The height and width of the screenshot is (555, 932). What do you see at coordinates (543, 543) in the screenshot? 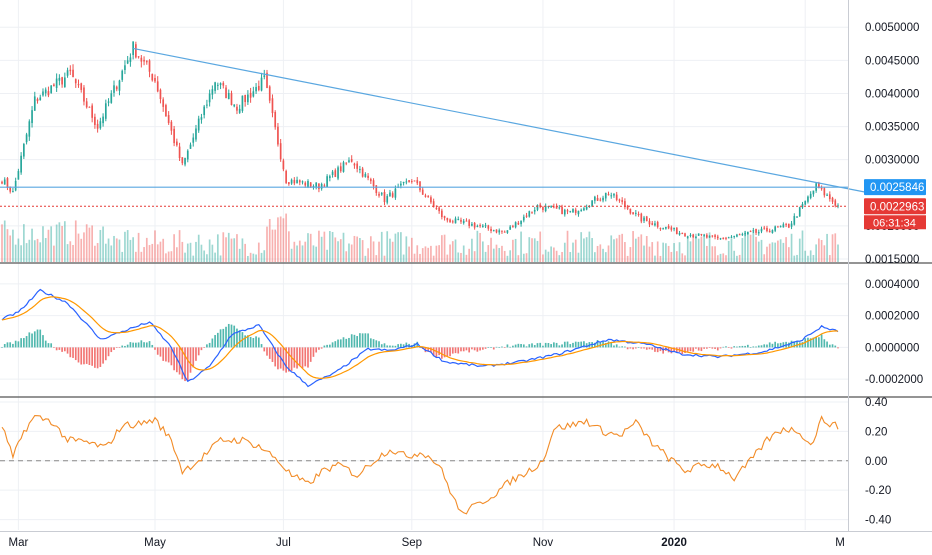
I see `time-axis-label: Nov` at bounding box center [543, 543].